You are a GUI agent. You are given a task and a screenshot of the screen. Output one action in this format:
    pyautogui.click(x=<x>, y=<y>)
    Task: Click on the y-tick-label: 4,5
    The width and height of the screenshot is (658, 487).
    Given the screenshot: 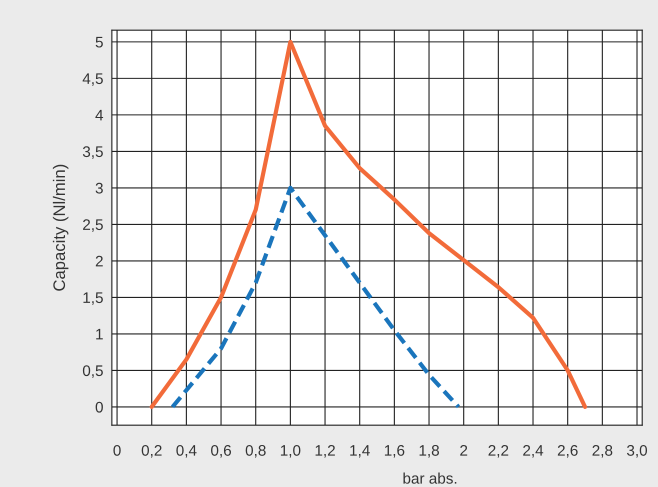 What is the action you would take?
    pyautogui.click(x=92, y=79)
    